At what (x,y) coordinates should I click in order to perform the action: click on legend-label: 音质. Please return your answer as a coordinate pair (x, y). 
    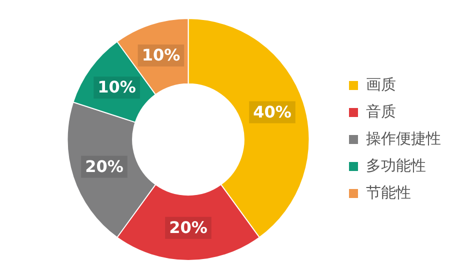
    Looking at the image, I should click on (381, 111).